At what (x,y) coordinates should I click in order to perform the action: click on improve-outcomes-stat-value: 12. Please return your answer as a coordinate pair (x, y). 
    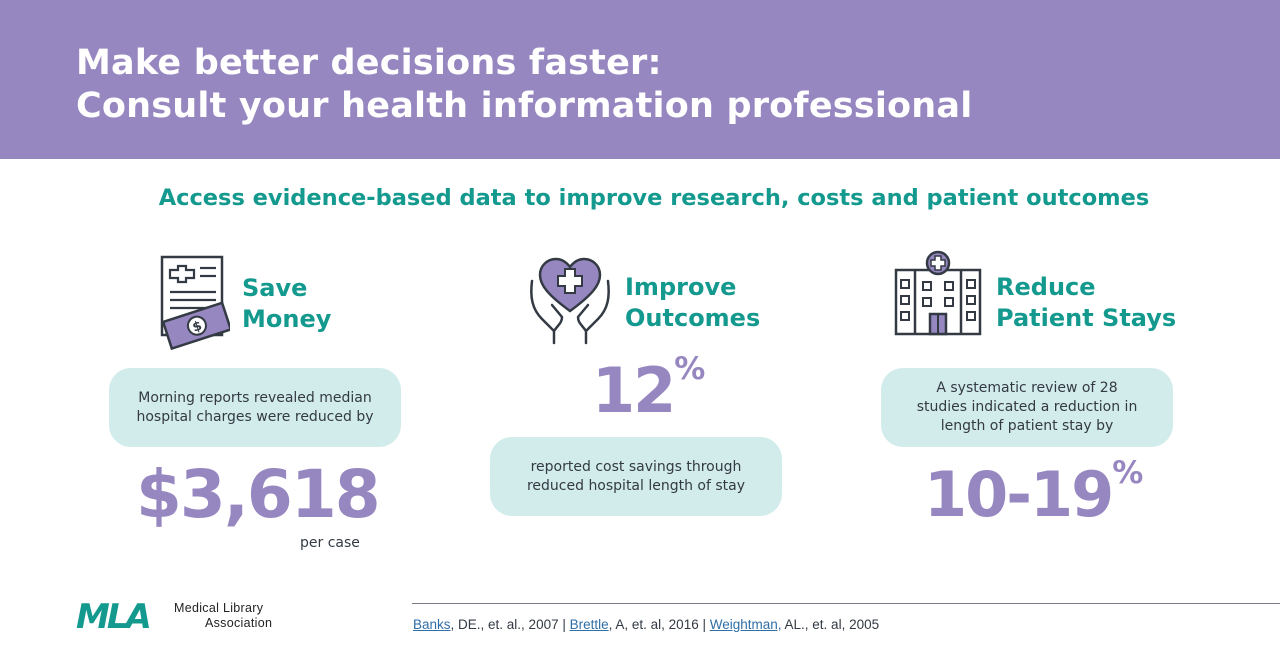
    Looking at the image, I should click on (634, 390).